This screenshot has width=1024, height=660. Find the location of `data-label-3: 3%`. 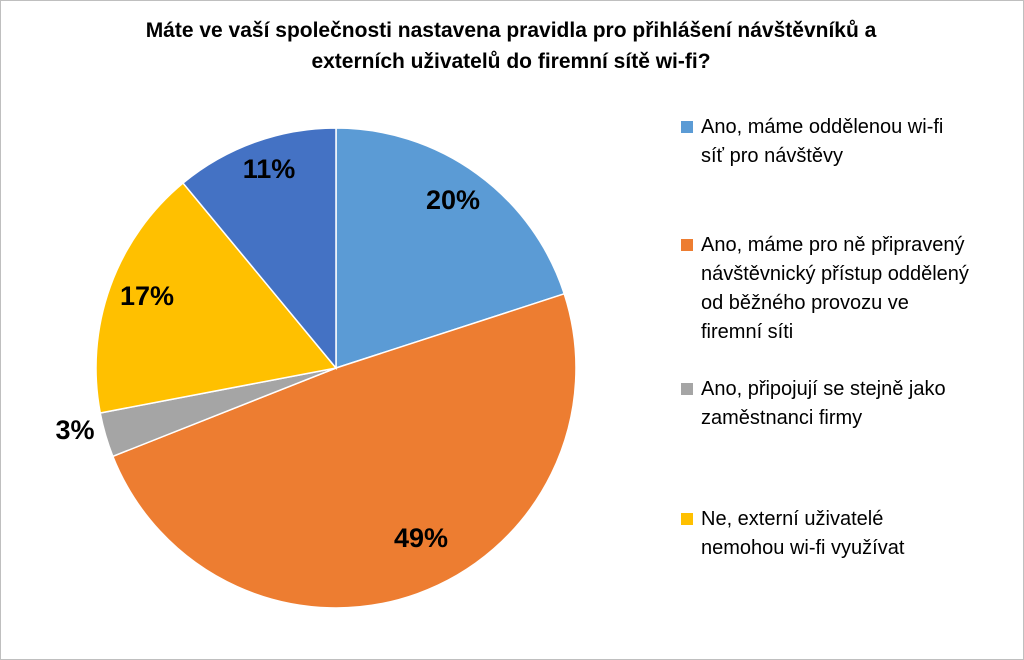

data-label-3: 3% is located at coordinates (74, 430).